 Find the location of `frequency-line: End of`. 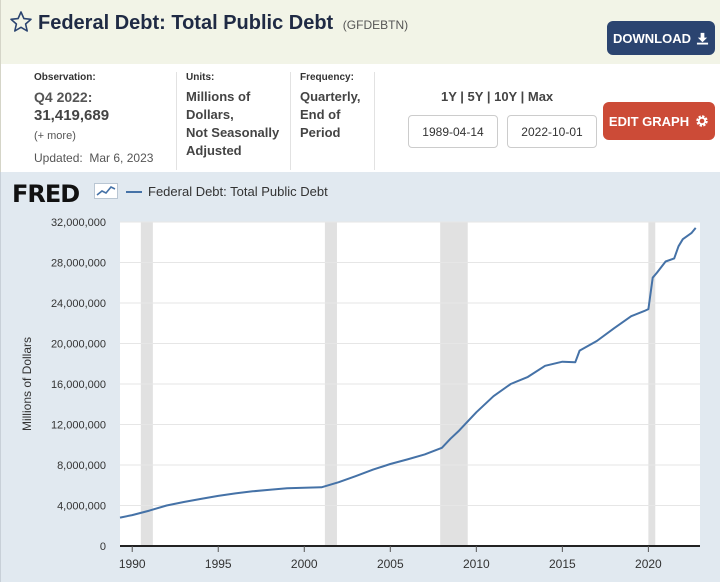

frequency-line: End of is located at coordinates (320, 114).